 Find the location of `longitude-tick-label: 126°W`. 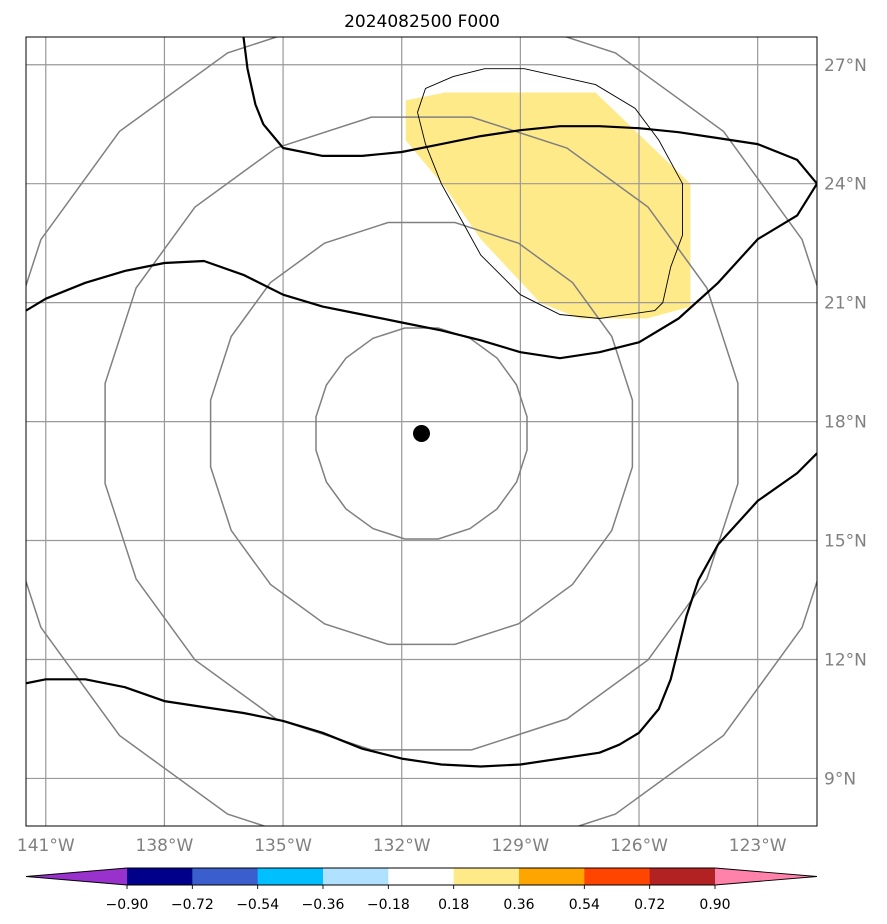

longitude-tick-label: 126°W is located at coordinates (639, 846).